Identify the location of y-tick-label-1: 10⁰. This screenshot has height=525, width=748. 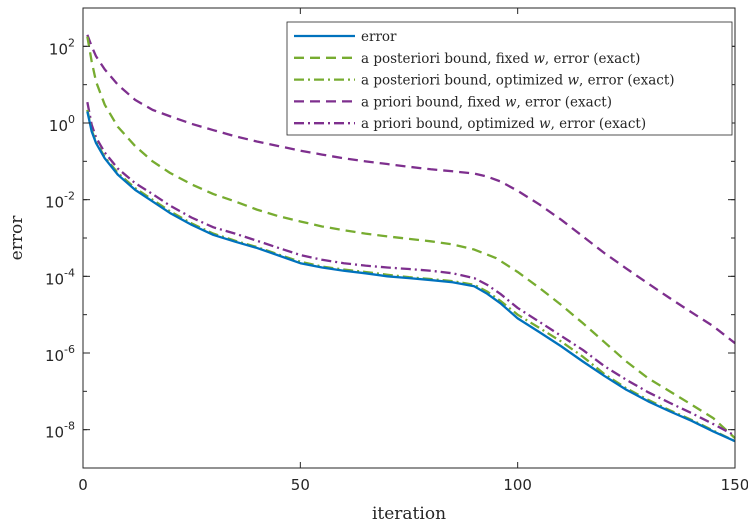
(62, 124).